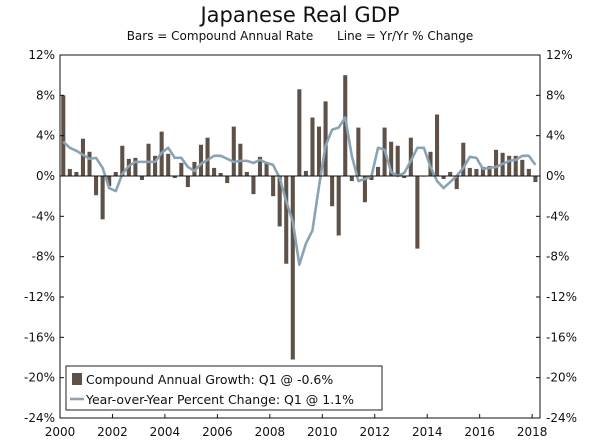 The height and width of the screenshot is (445, 600). I want to click on x-tick-label: 2012, so click(374, 432).